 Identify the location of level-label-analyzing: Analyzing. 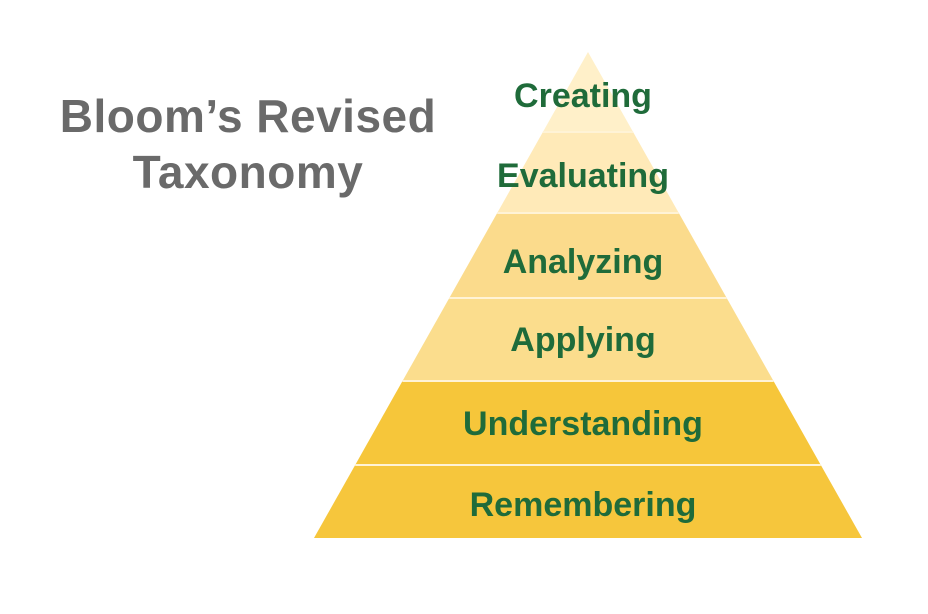
(583, 262).